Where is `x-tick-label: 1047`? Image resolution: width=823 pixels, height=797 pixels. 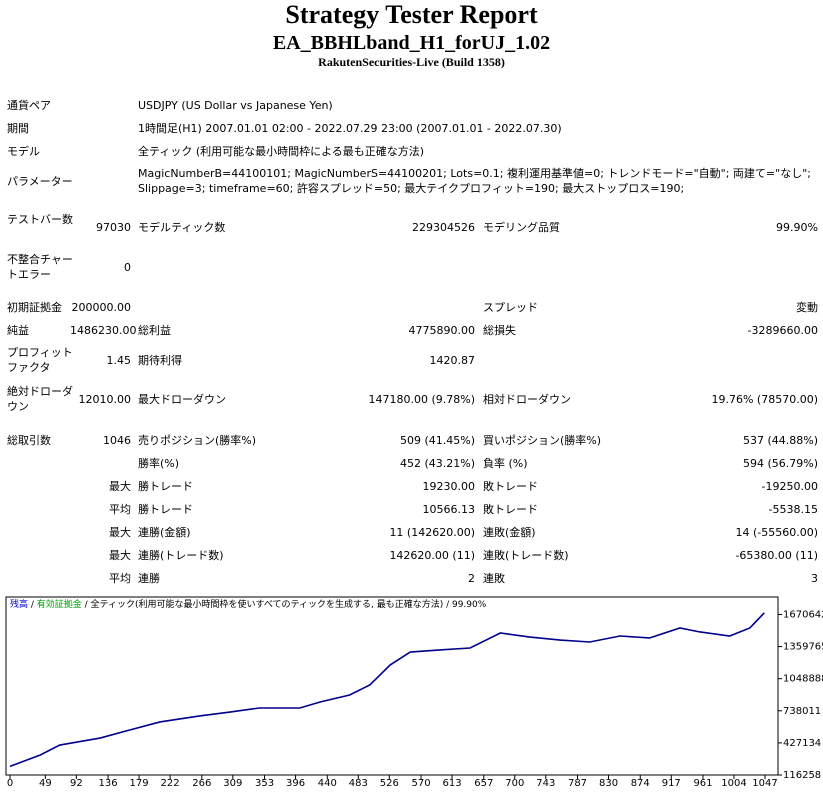 x-tick-label: 1047 is located at coordinates (764, 783).